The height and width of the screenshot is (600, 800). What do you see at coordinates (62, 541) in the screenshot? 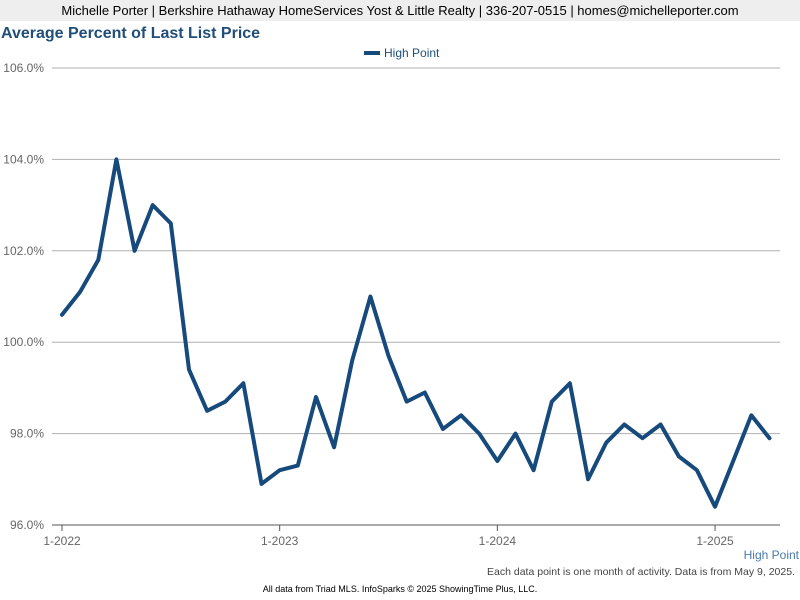
I see `x-tick-label: 1-2022` at bounding box center [62, 541].